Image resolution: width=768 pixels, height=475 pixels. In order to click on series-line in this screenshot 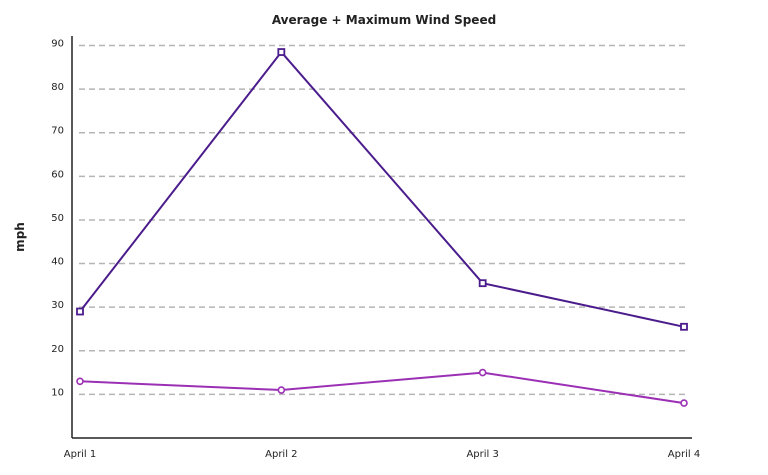, I will do `click(382, 388)`.